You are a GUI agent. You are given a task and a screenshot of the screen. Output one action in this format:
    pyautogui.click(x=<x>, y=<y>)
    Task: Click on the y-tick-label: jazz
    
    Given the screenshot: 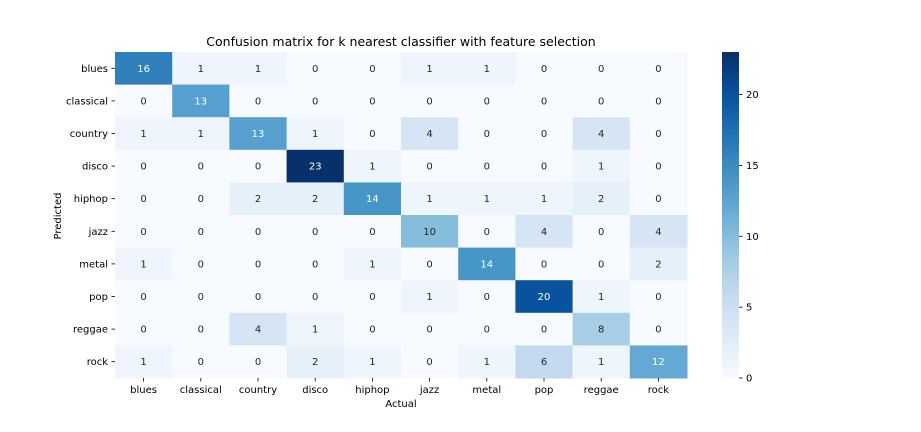 What is the action you would take?
    pyautogui.click(x=98, y=232)
    